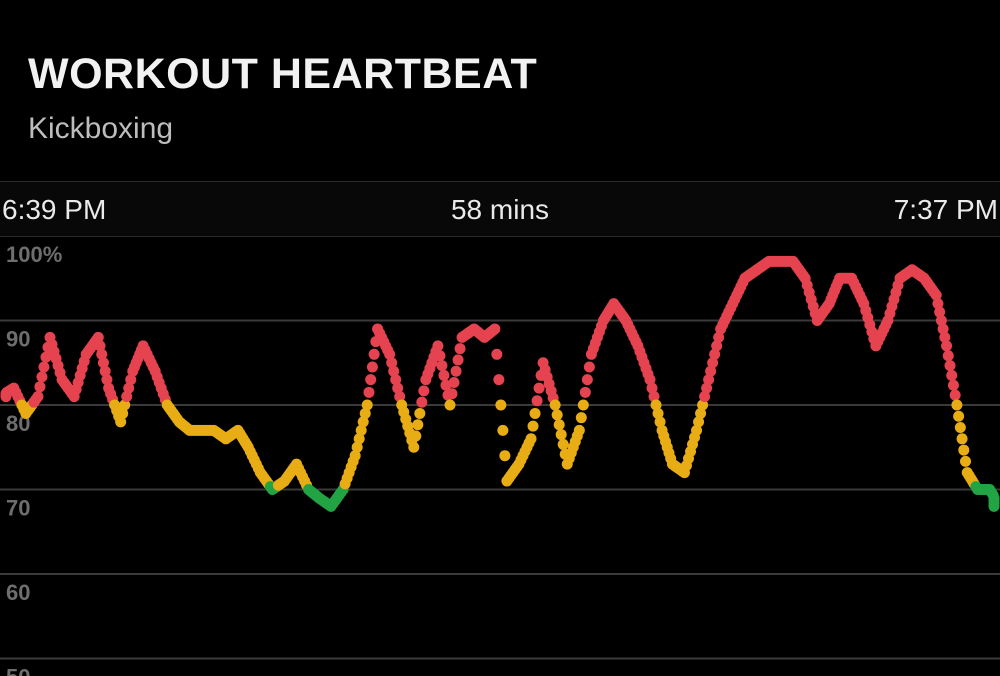 The image size is (1000, 676). What do you see at coordinates (18, 508) in the screenshot?
I see `y-tick-label: 70` at bounding box center [18, 508].